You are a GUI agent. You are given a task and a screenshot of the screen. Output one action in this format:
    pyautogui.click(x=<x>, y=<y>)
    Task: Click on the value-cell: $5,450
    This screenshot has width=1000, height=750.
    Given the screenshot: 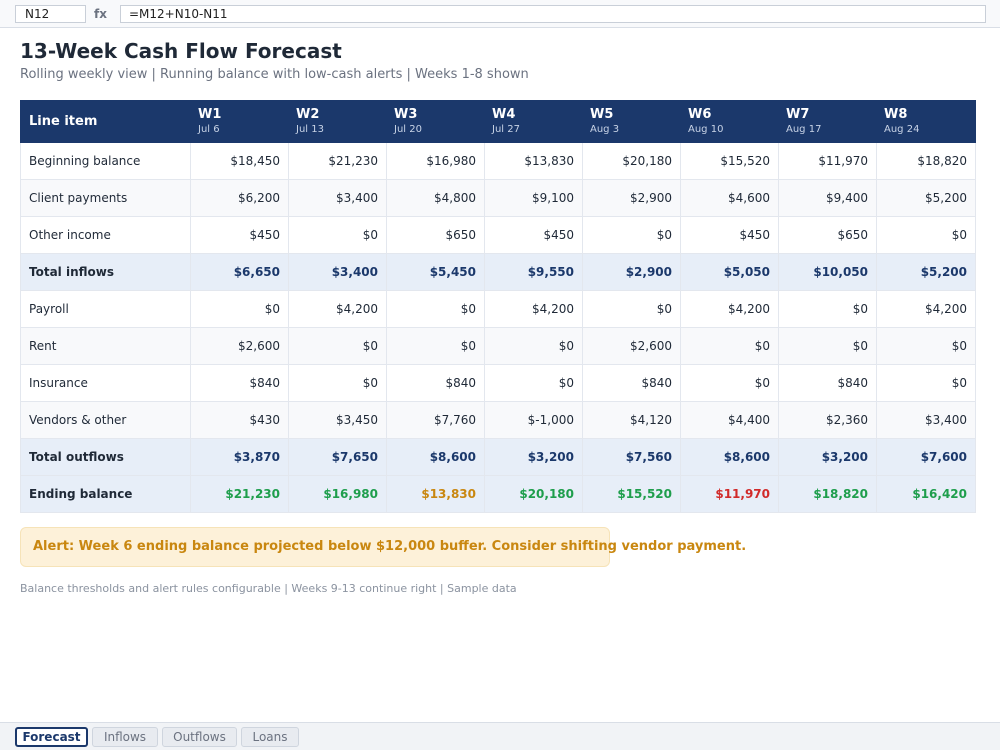 What is the action you would take?
    pyautogui.click(x=435, y=272)
    